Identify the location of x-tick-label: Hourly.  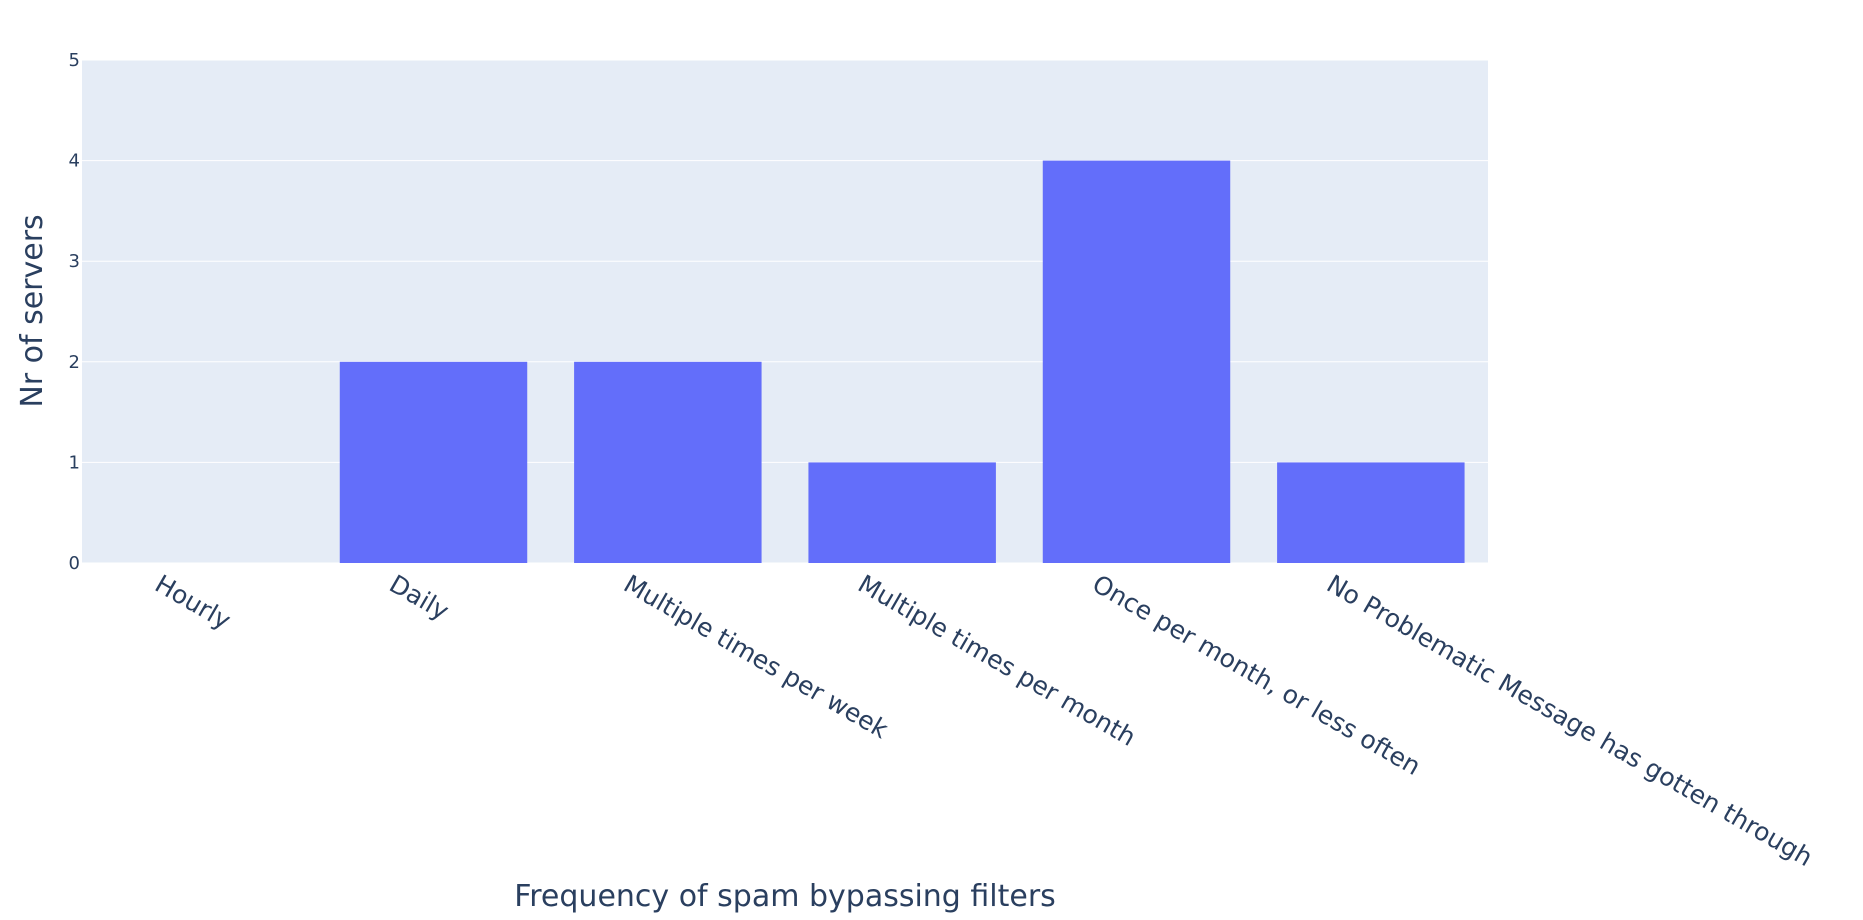
(193, 602).